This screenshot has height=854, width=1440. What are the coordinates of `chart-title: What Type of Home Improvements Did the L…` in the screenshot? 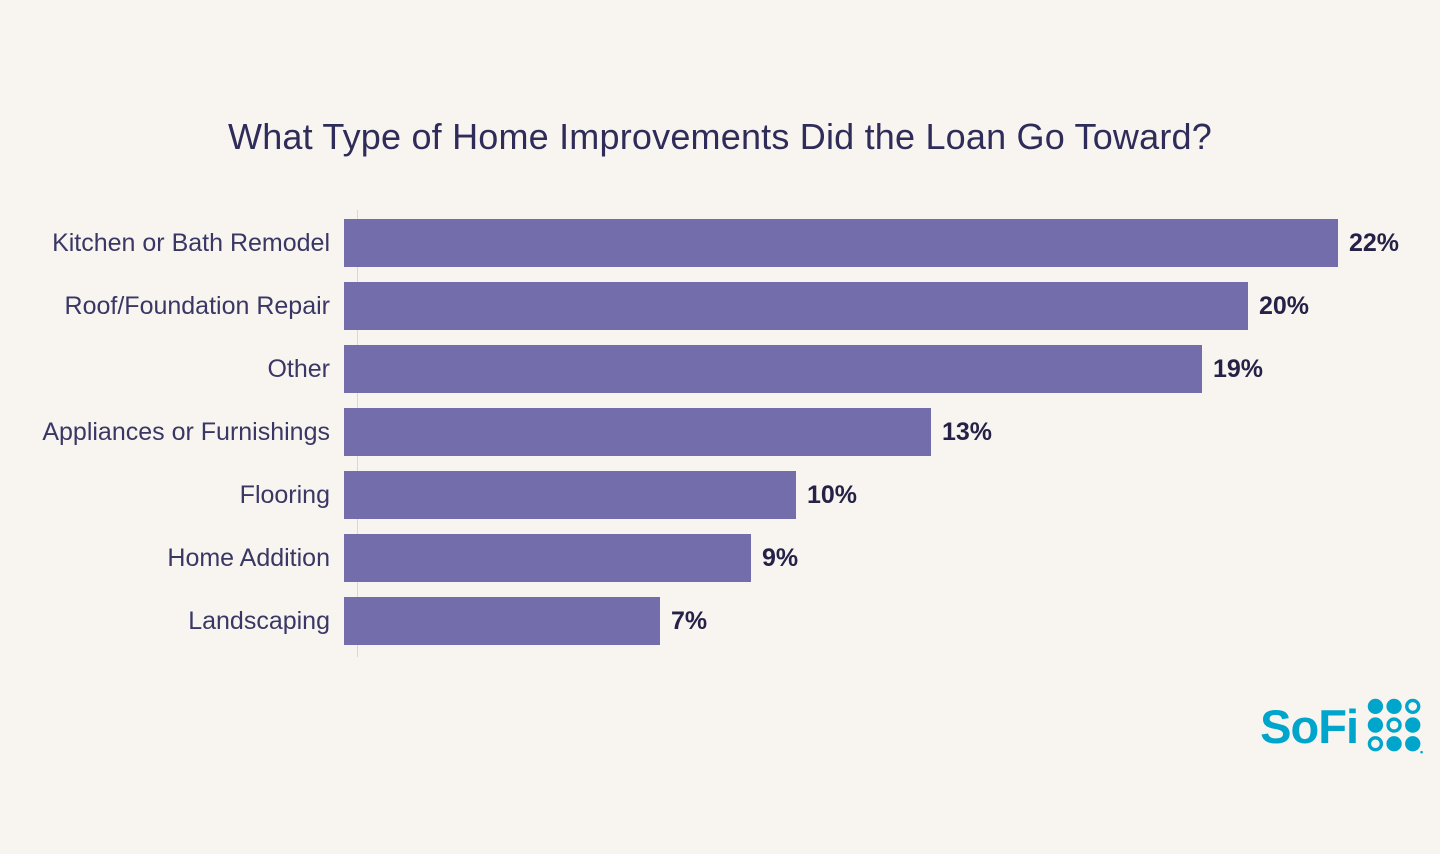 It's located at (720, 136).